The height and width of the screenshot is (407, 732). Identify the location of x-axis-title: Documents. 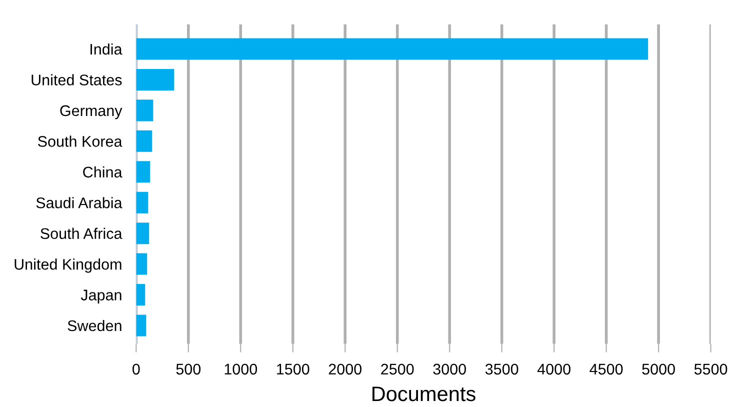
(424, 394).